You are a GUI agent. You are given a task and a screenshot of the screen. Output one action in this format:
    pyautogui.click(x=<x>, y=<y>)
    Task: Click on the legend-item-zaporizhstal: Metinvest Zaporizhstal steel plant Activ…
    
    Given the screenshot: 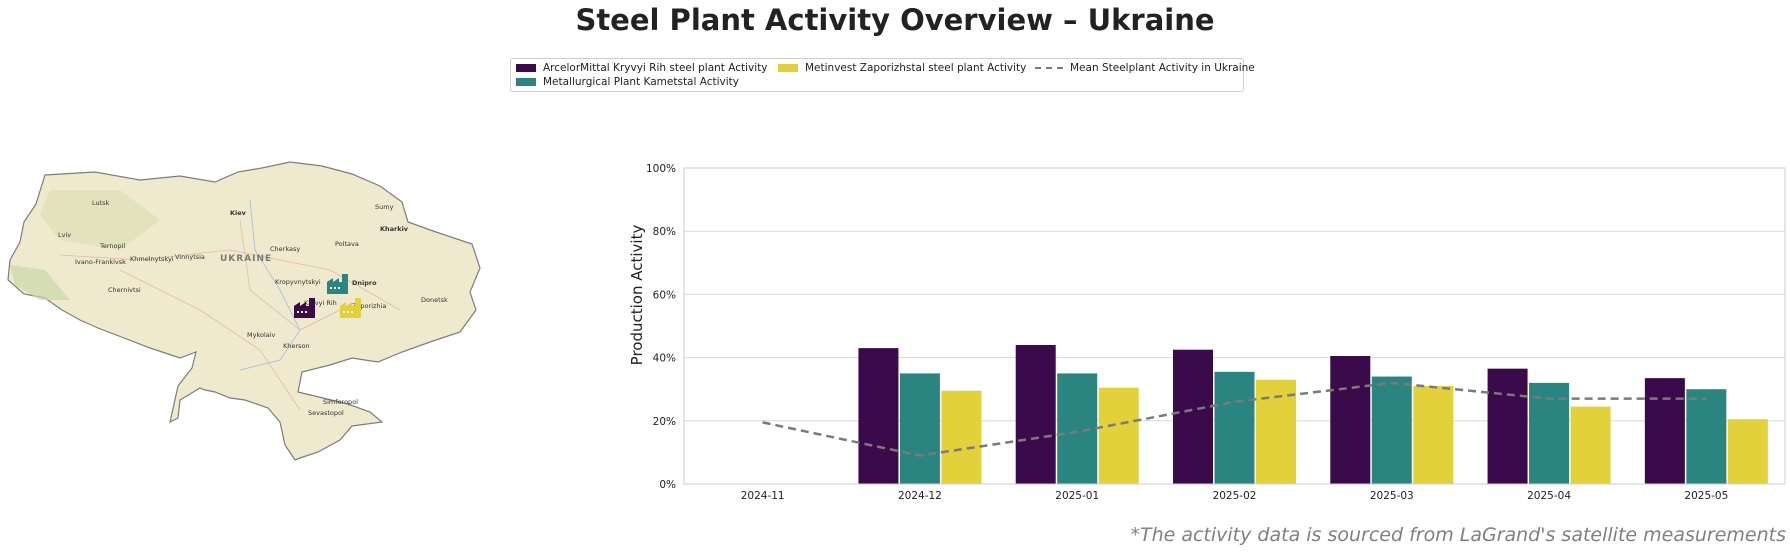 What is the action you would take?
    pyautogui.click(x=902, y=68)
    